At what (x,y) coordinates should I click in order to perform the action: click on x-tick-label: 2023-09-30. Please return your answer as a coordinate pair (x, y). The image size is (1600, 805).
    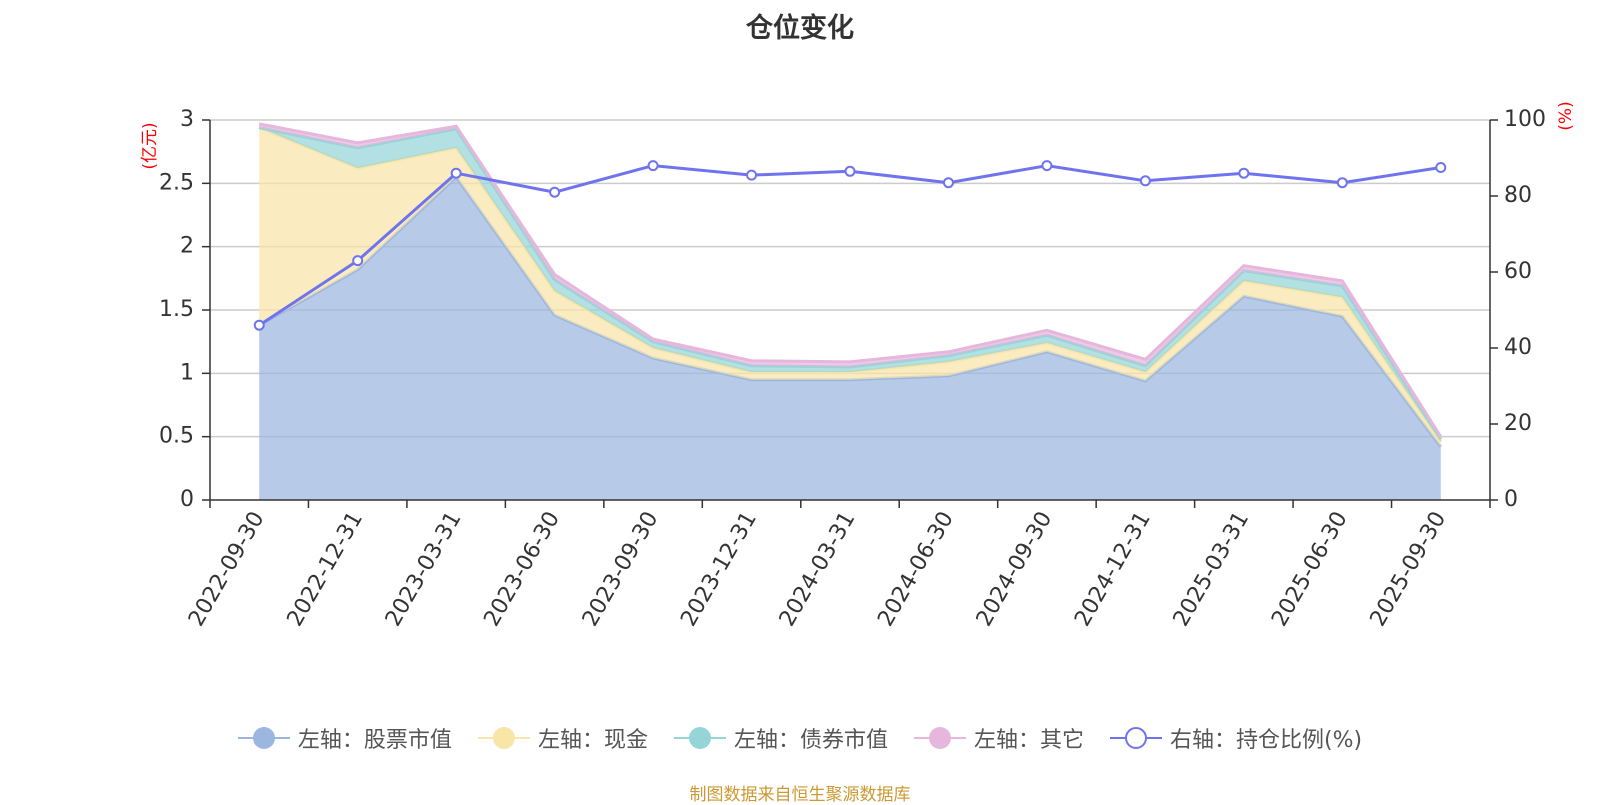
    Looking at the image, I should click on (621, 569).